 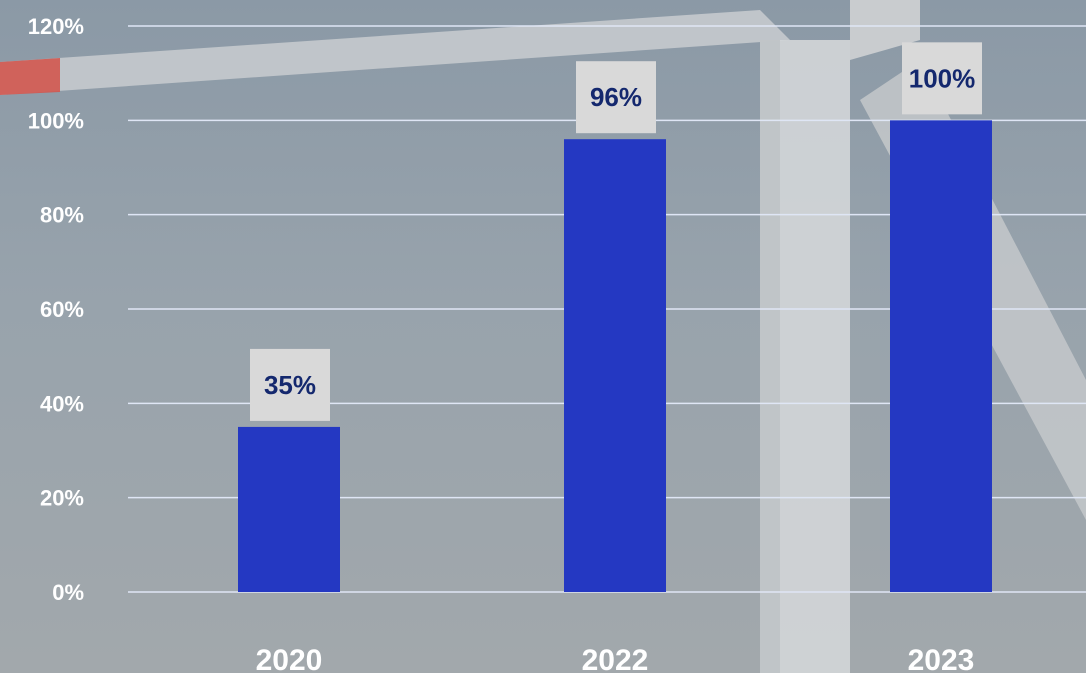 What do you see at coordinates (289, 658) in the screenshot?
I see `x-category-label: 2020` at bounding box center [289, 658].